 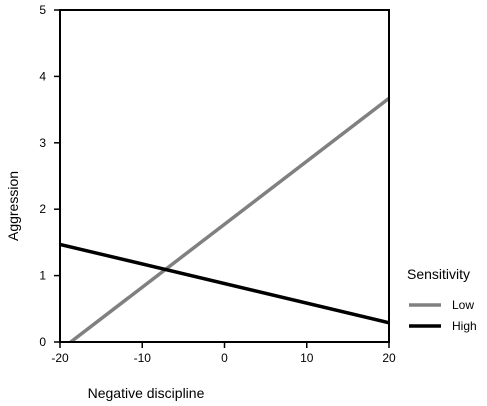 What do you see at coordinates (224, 358) in the screenshot?
I see `x-tick-label: 0` at bounding box center [224, 358].